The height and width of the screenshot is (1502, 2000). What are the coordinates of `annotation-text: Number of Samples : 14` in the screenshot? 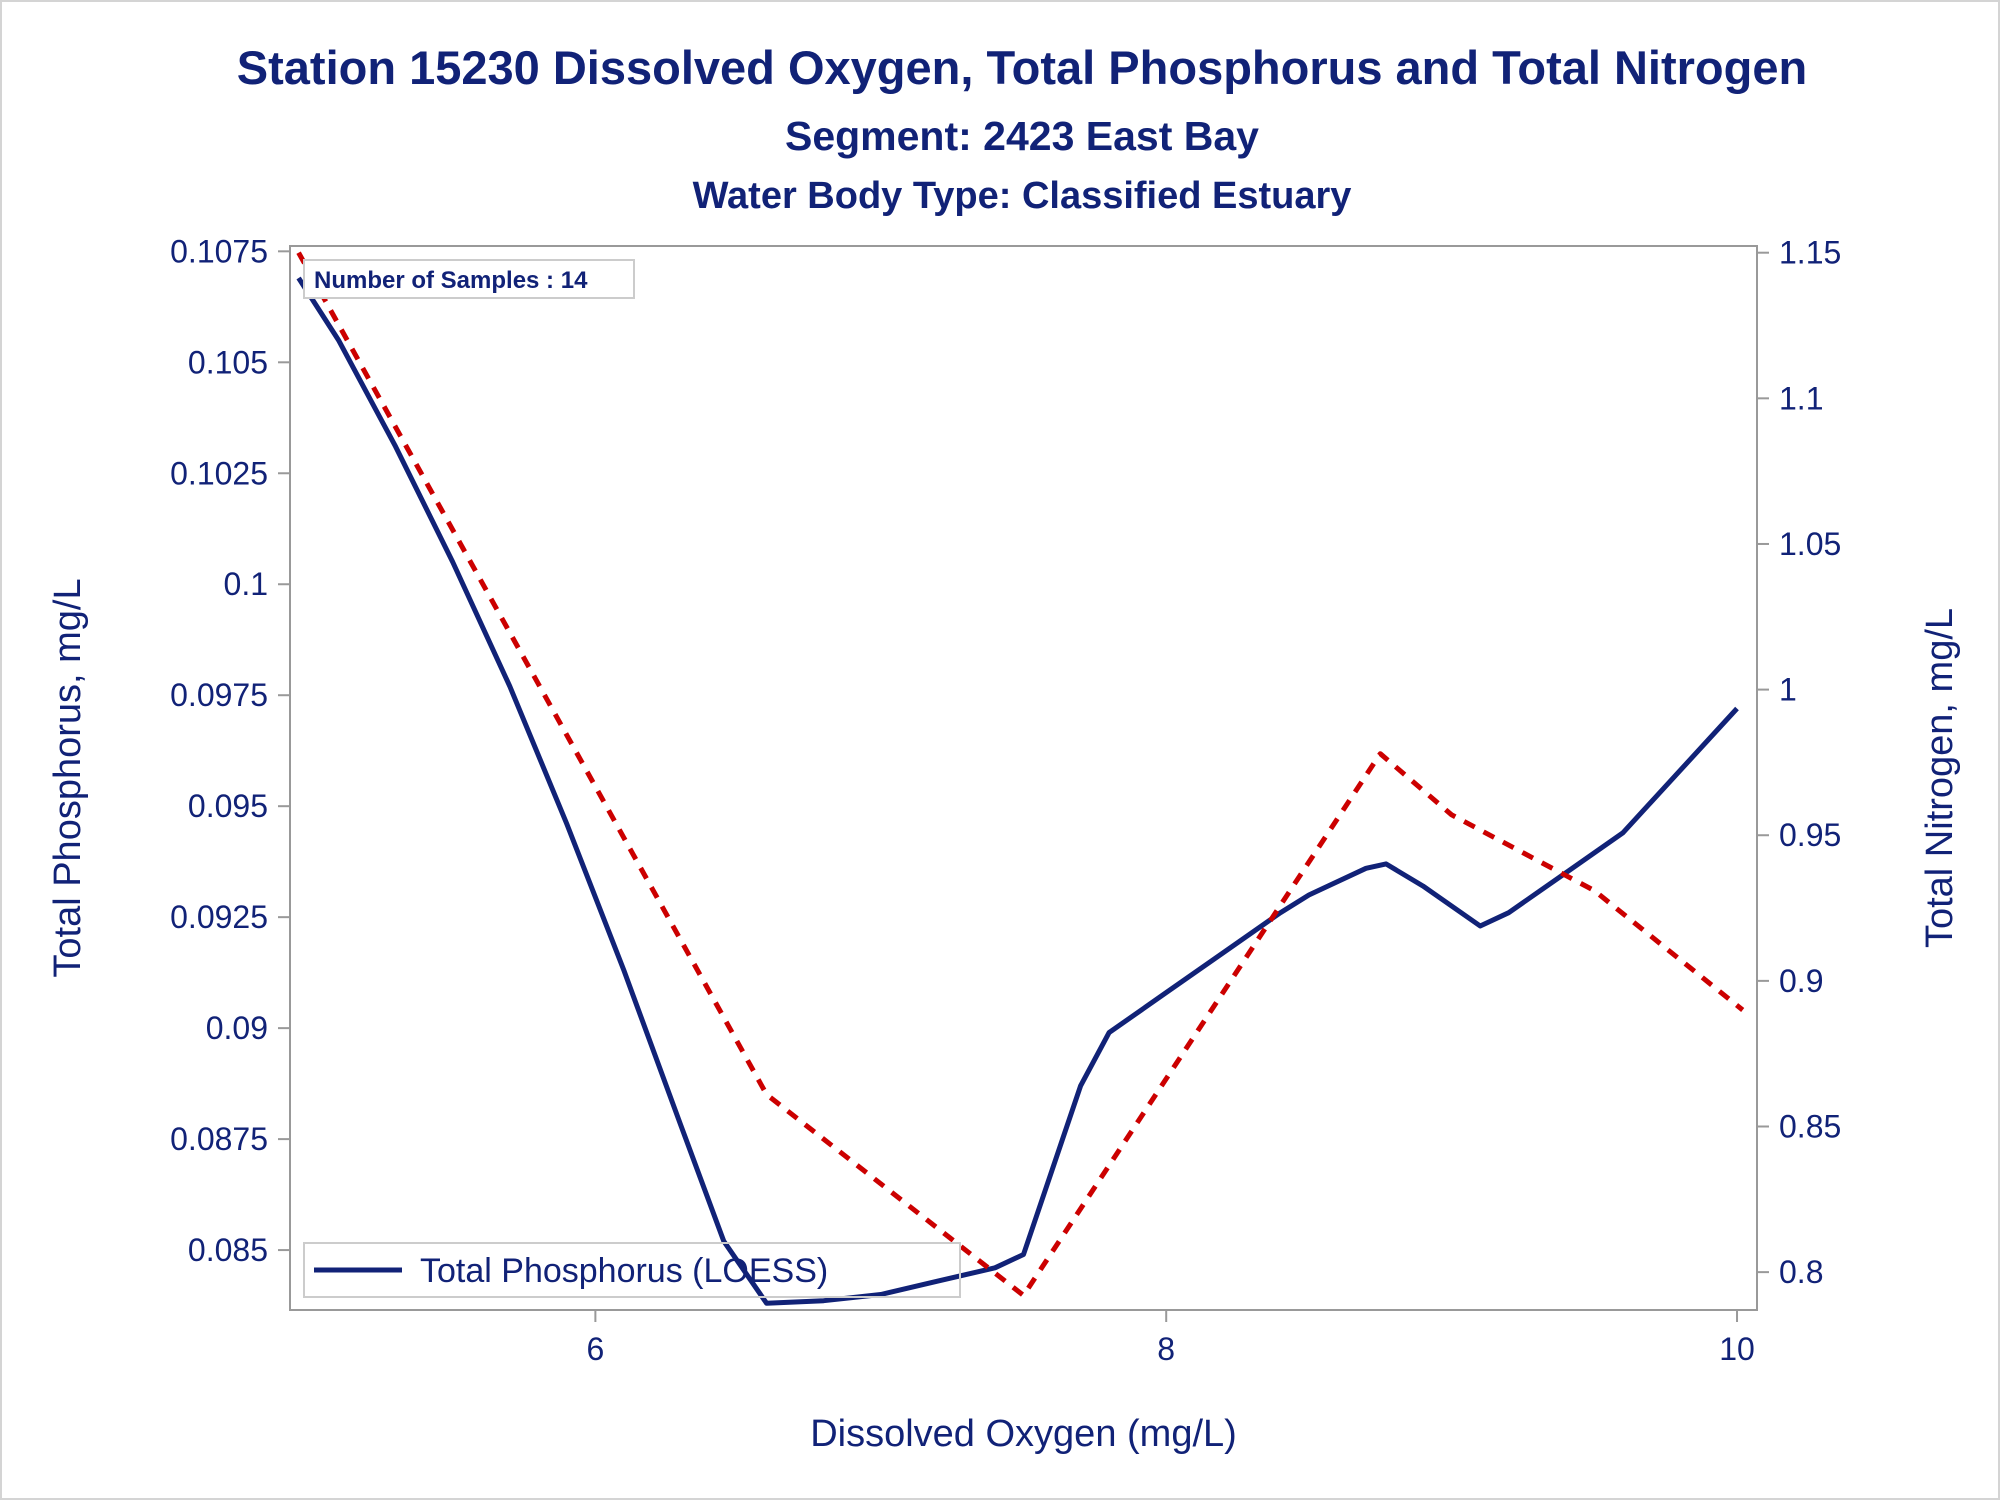 It's located at (451, 280).